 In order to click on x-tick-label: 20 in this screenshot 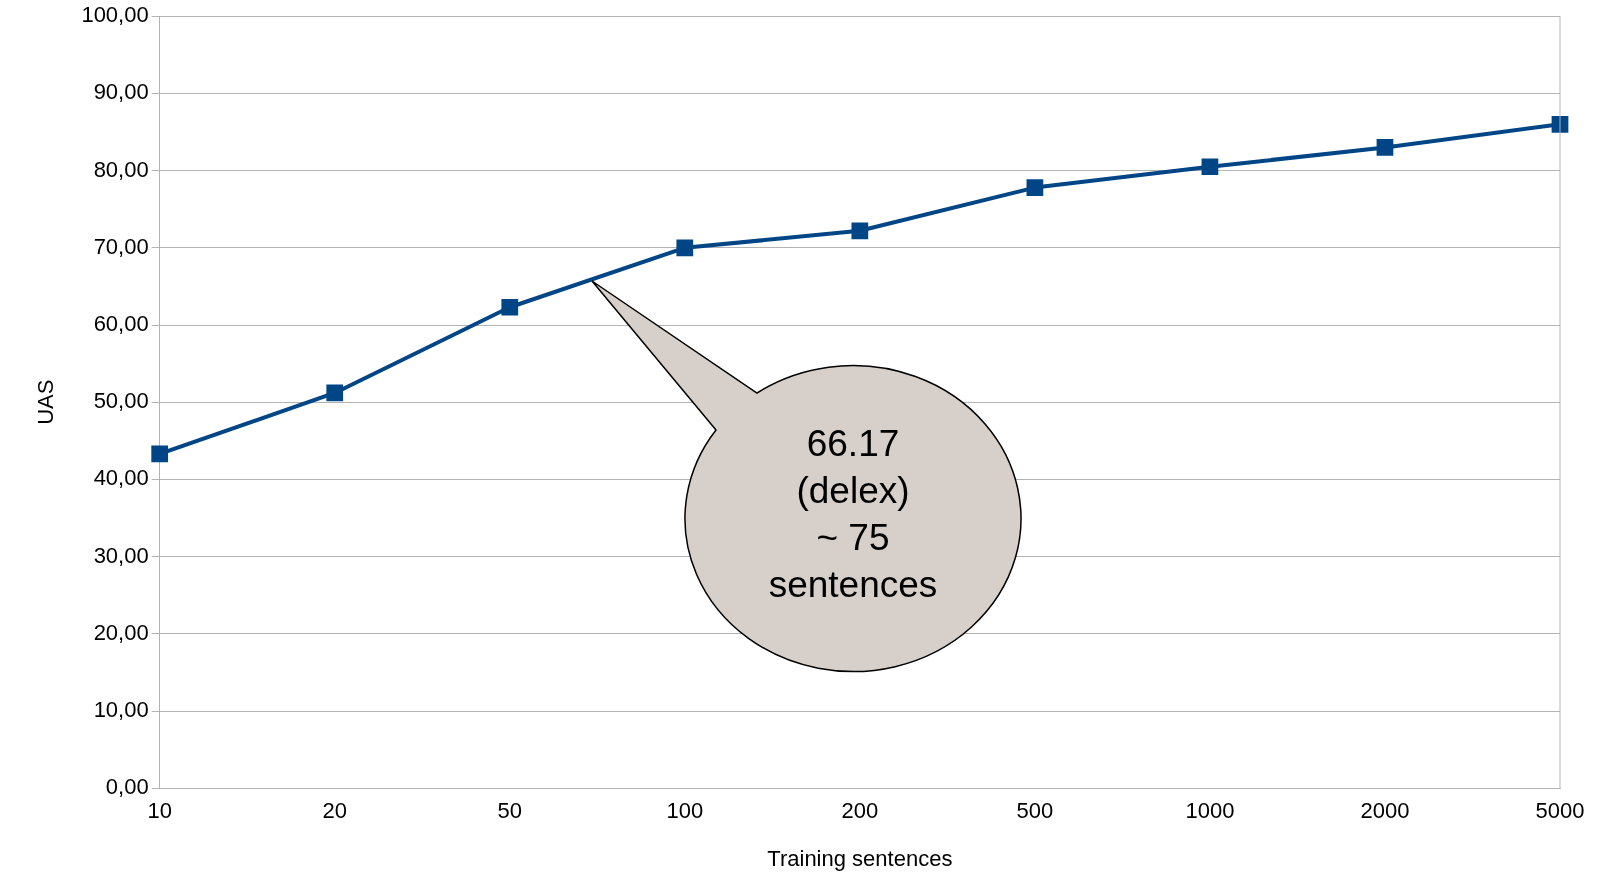, I will do `click(334, 811)`.